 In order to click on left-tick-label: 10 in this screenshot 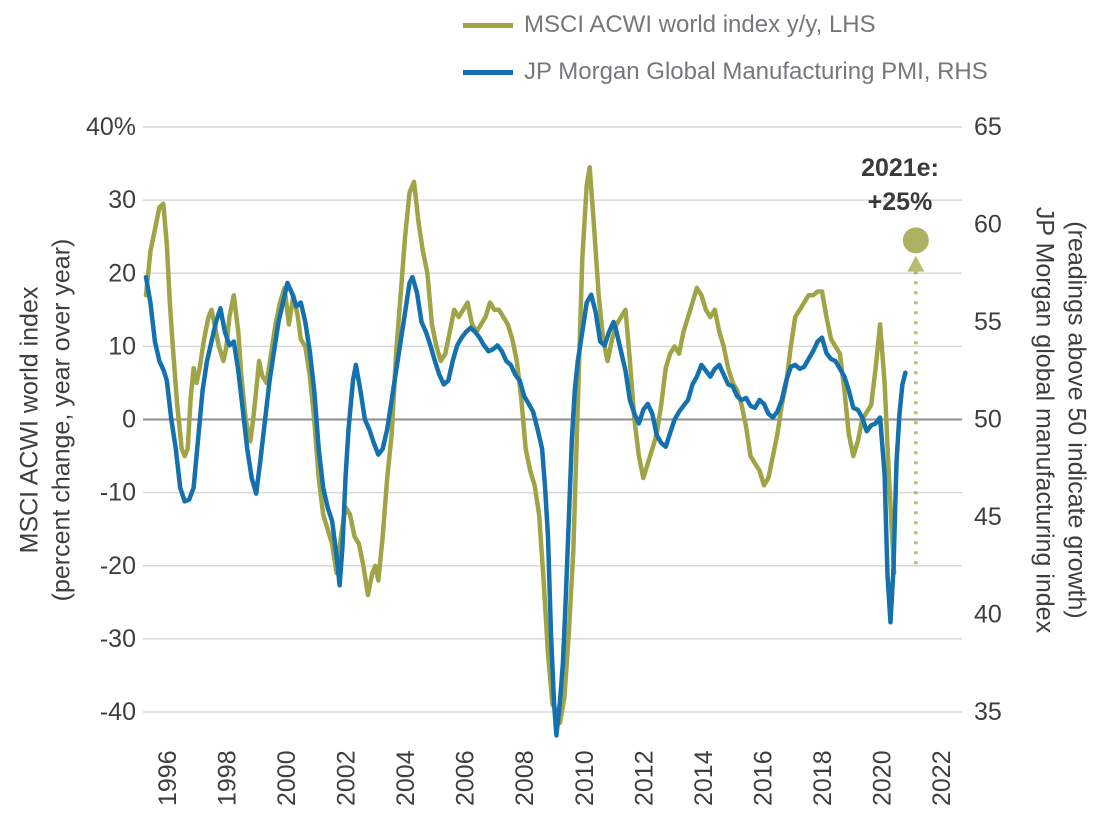, I will do `click(122, 346)`.